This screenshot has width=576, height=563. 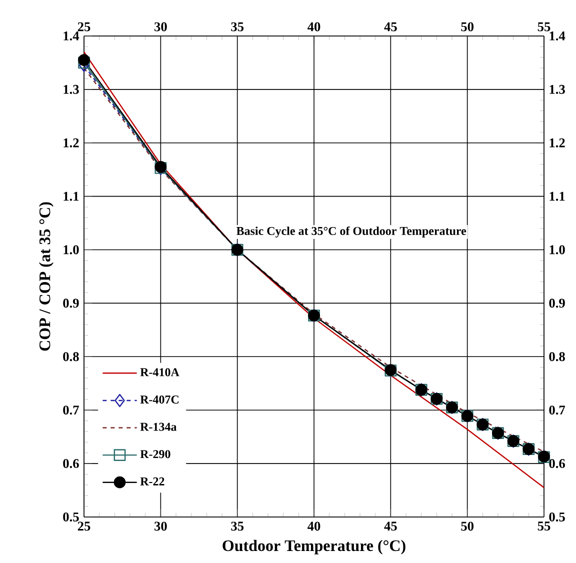 What do you see at coordinates (71, 196) in the screenshot?
I see `y-tick-label: 1.1` at bounding box center [71, 196].